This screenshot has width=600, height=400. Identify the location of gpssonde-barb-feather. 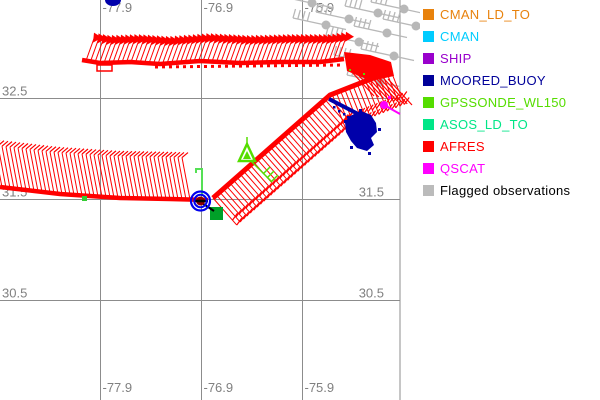
(270, 174).